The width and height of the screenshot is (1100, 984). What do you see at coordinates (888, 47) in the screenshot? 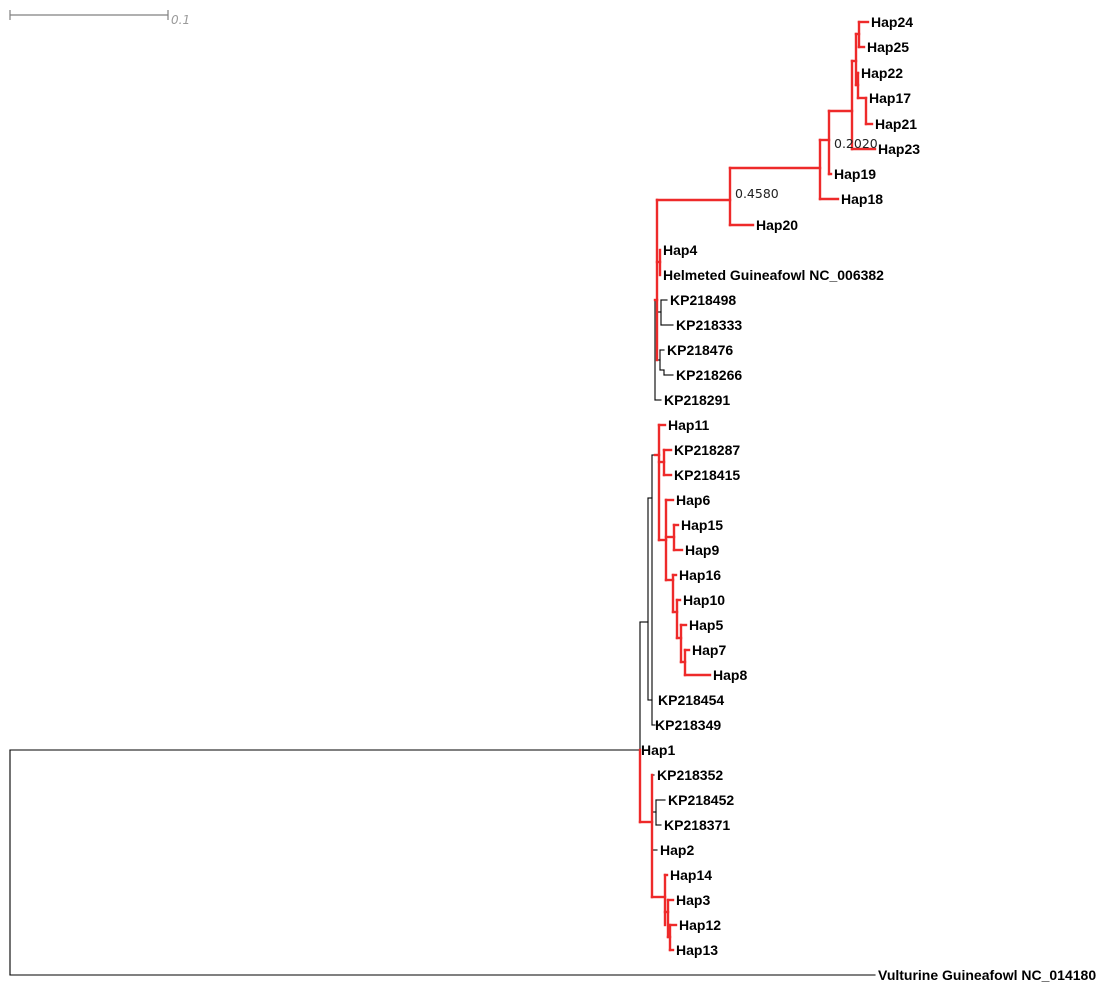
I see `leaf-label: Hap25` at bounding box center [888, 47].